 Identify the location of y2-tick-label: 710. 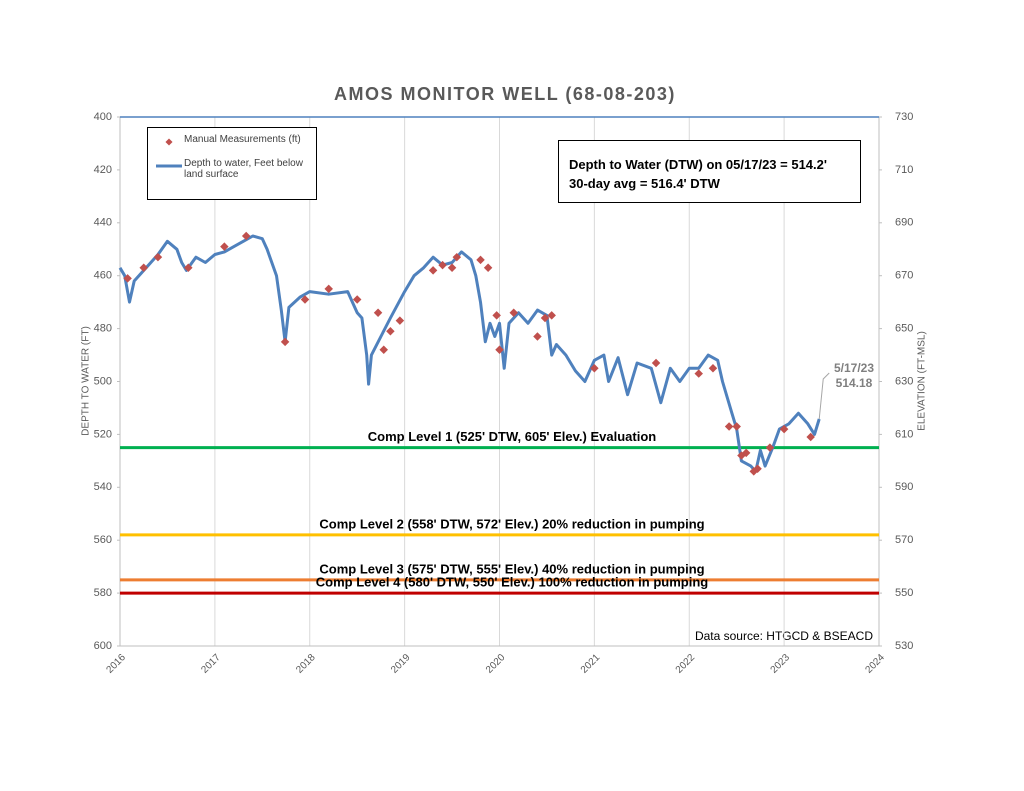
(904, 170).